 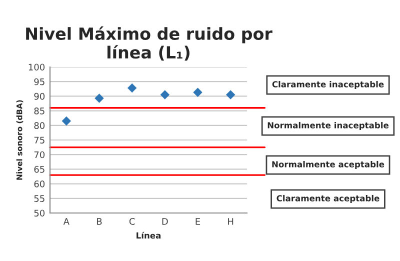 What do you see at coordinates (66, 221) in the screenshot?
I see `x-tick-label: A` at bounding box center [66, 221].